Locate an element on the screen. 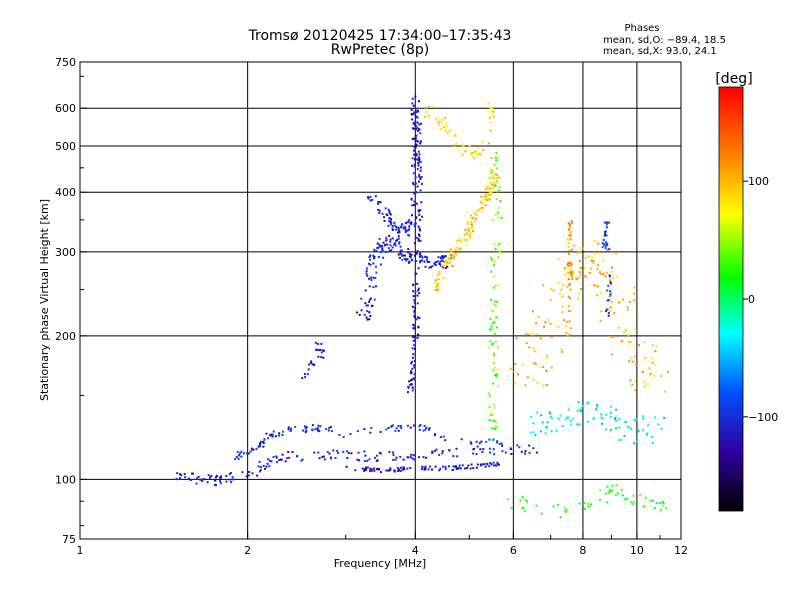 The height and width of the screenshot is (600, 800). phases-o-line: mean, sd,O: −89.4, 18.5 is located at coordinates (664, 40).